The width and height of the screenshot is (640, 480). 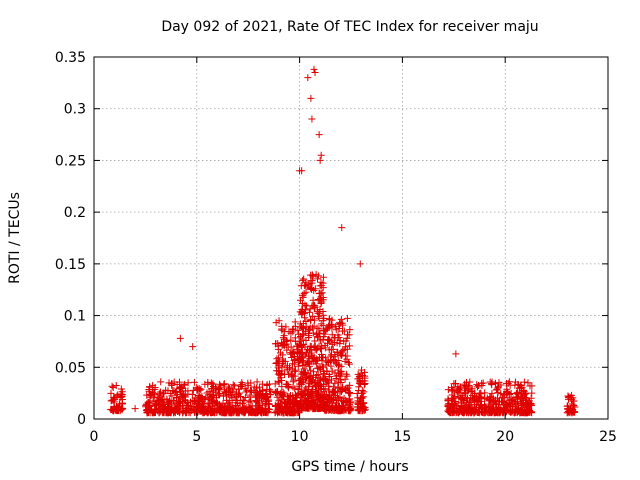 I want to click on y-tick-label: 0.15, so click(x=70, y=265).